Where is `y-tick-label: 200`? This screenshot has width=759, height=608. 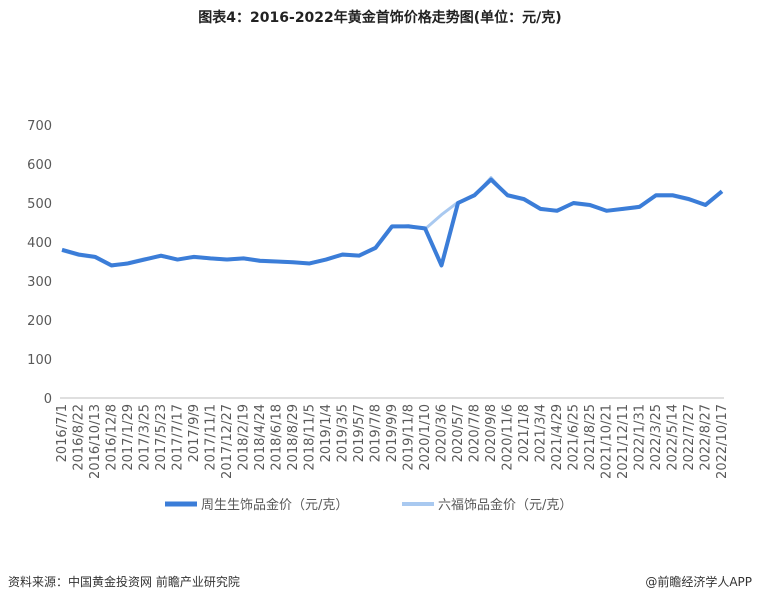 y-tick-label: 200 is located at coordinates (39, 321).